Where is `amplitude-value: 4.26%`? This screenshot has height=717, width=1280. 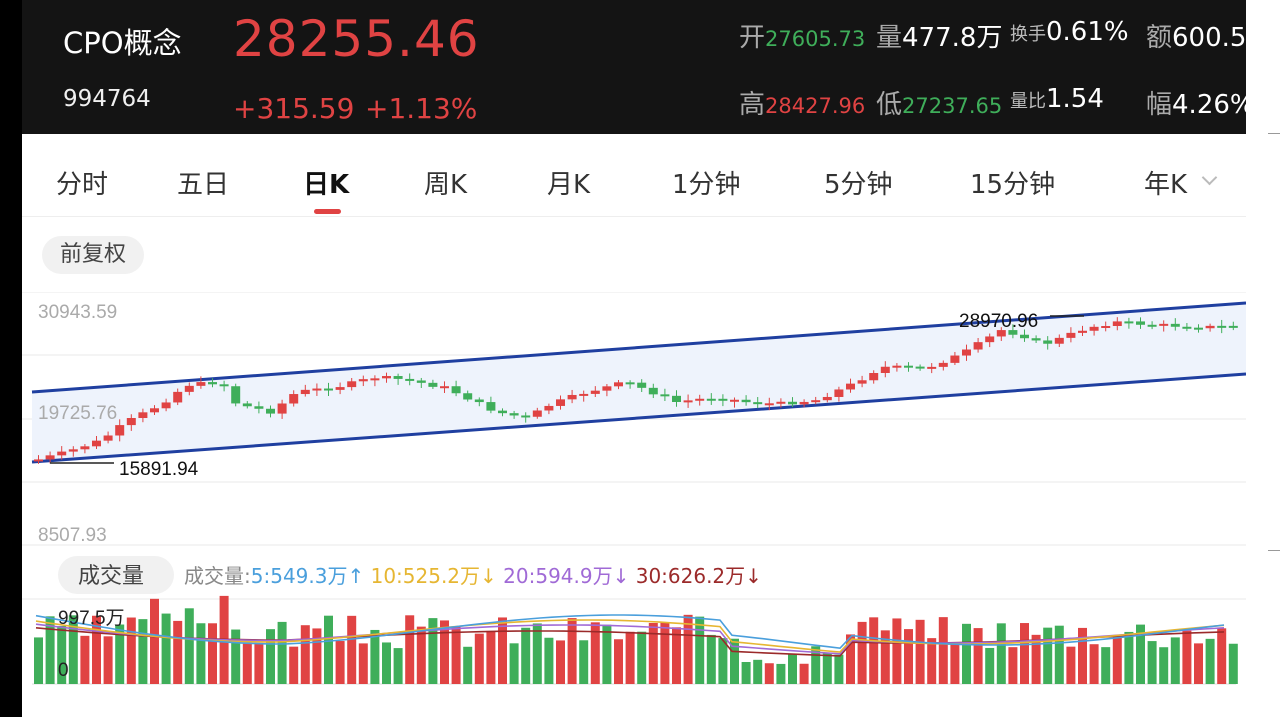 amplitude-value: 4.26% is located at coordinates (1209, 105).